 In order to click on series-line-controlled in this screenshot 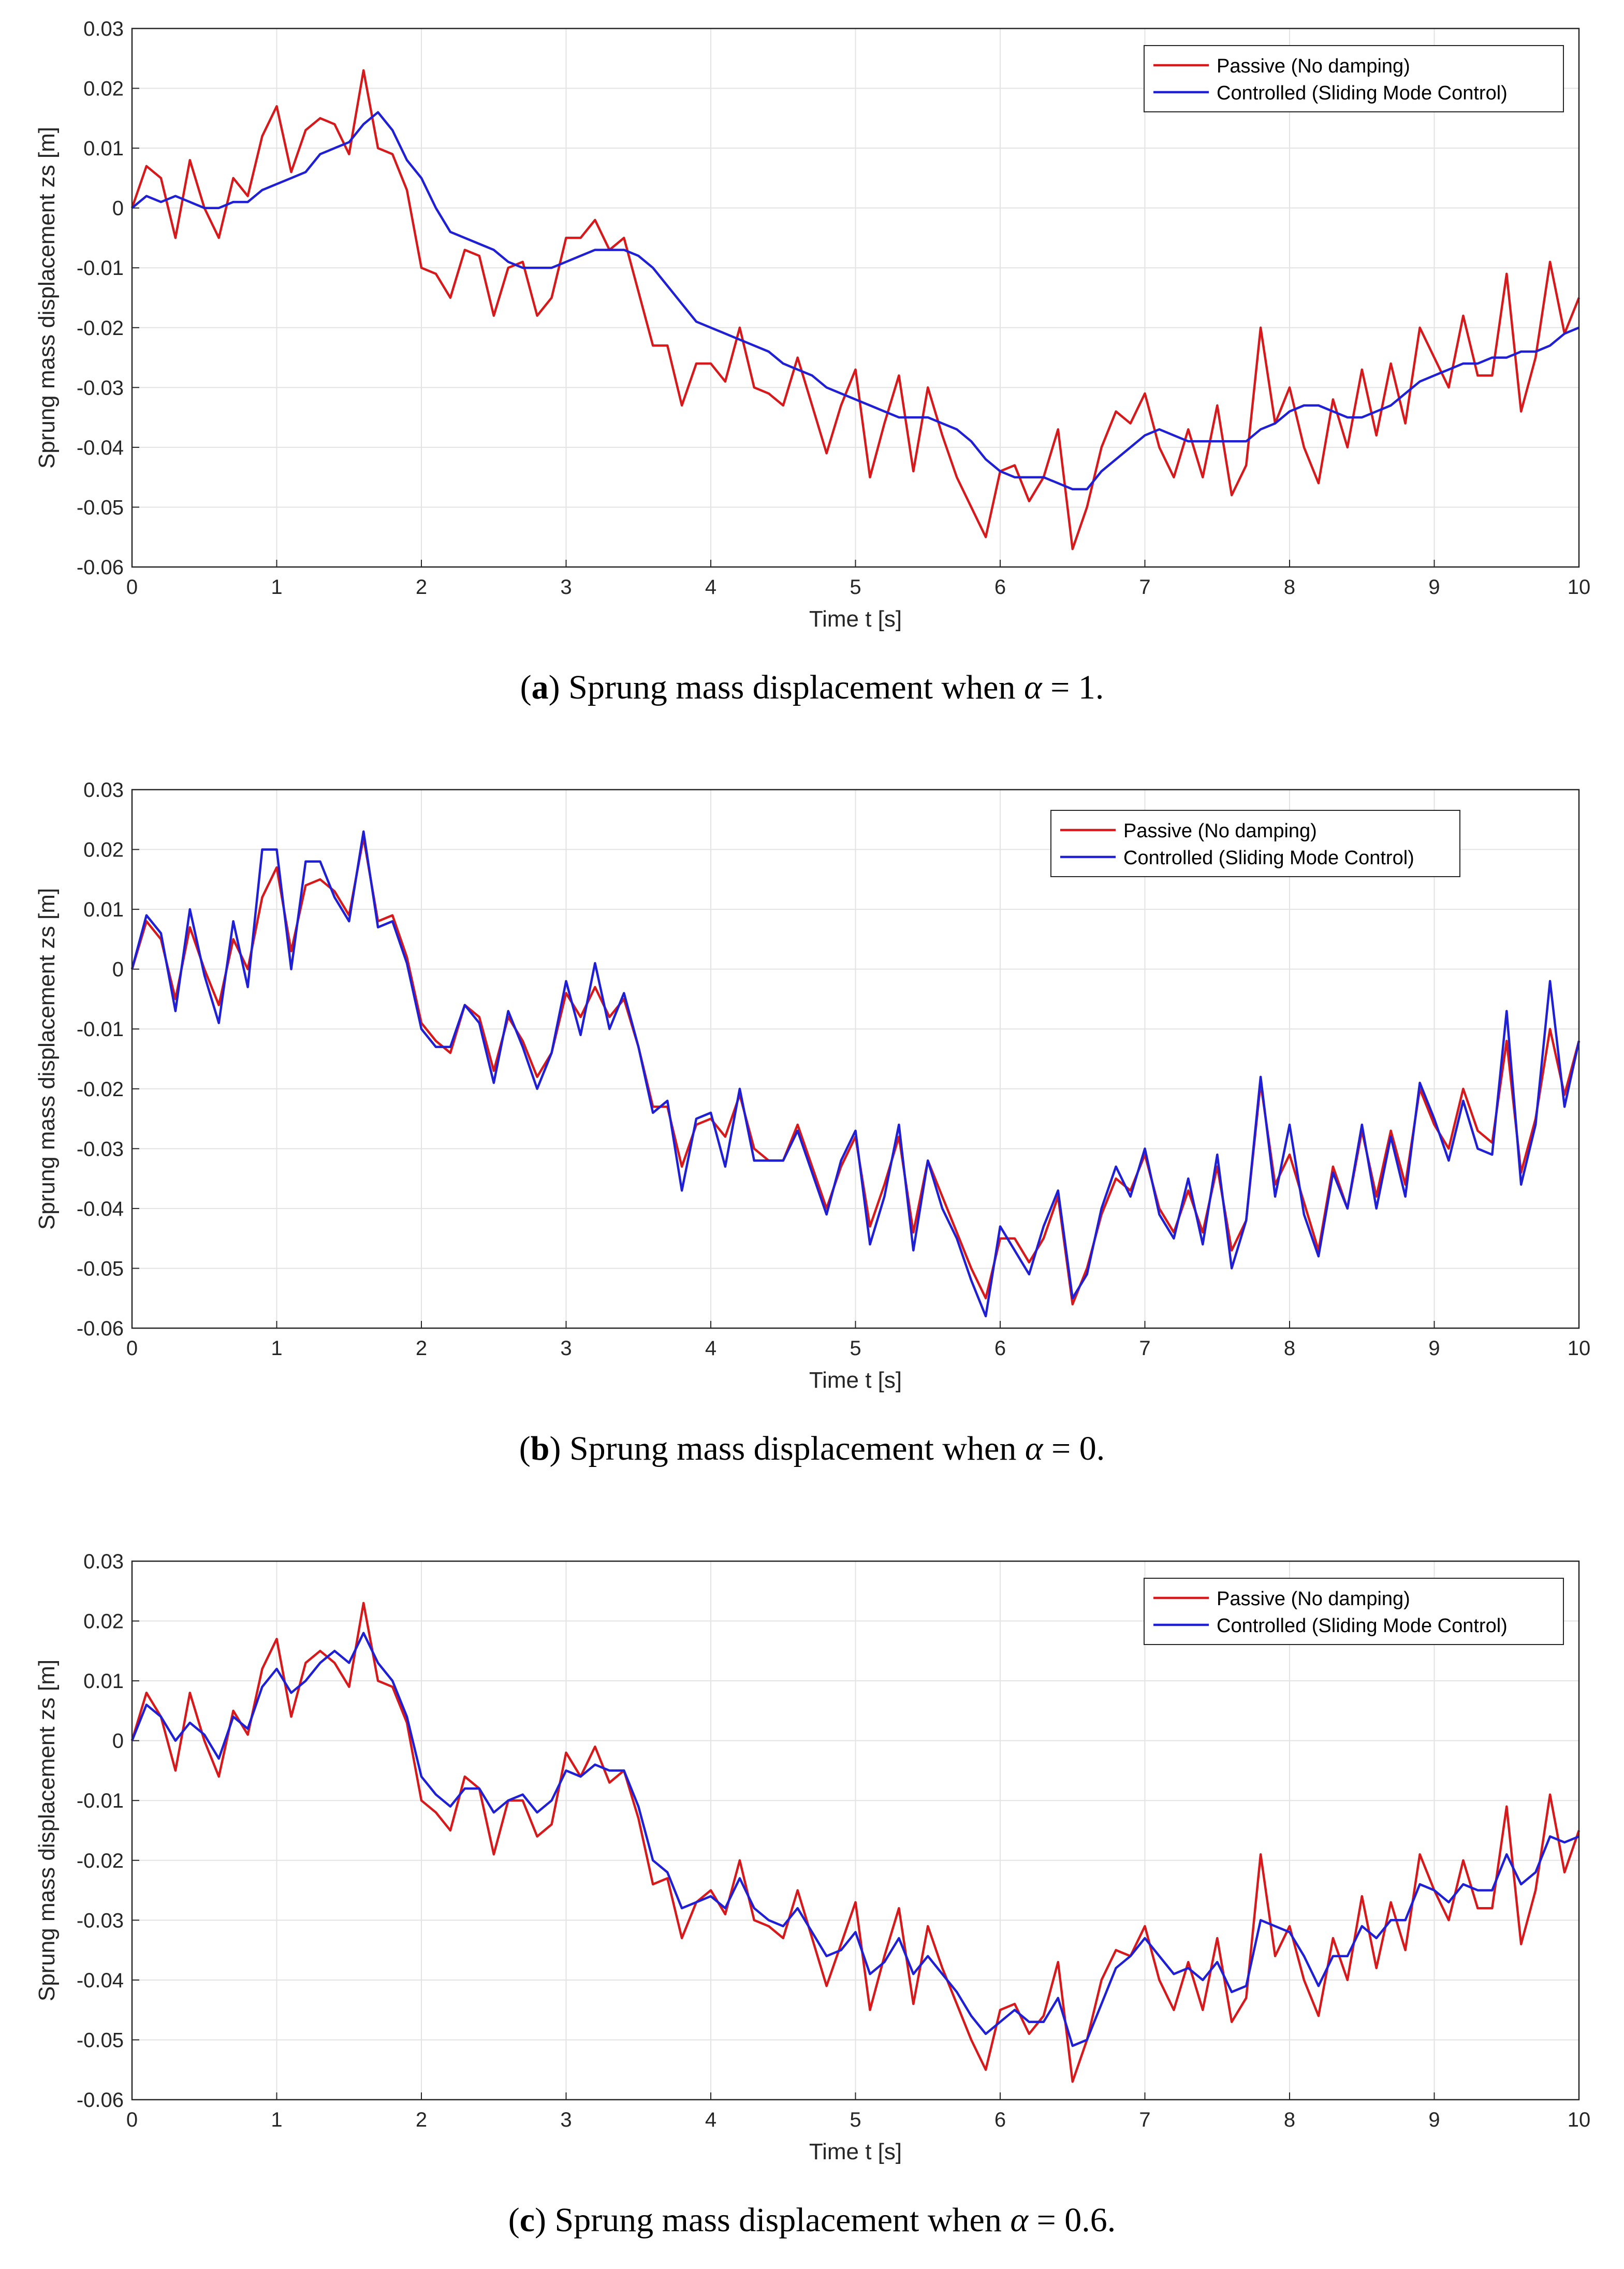, I will do `click(855, 301)`.